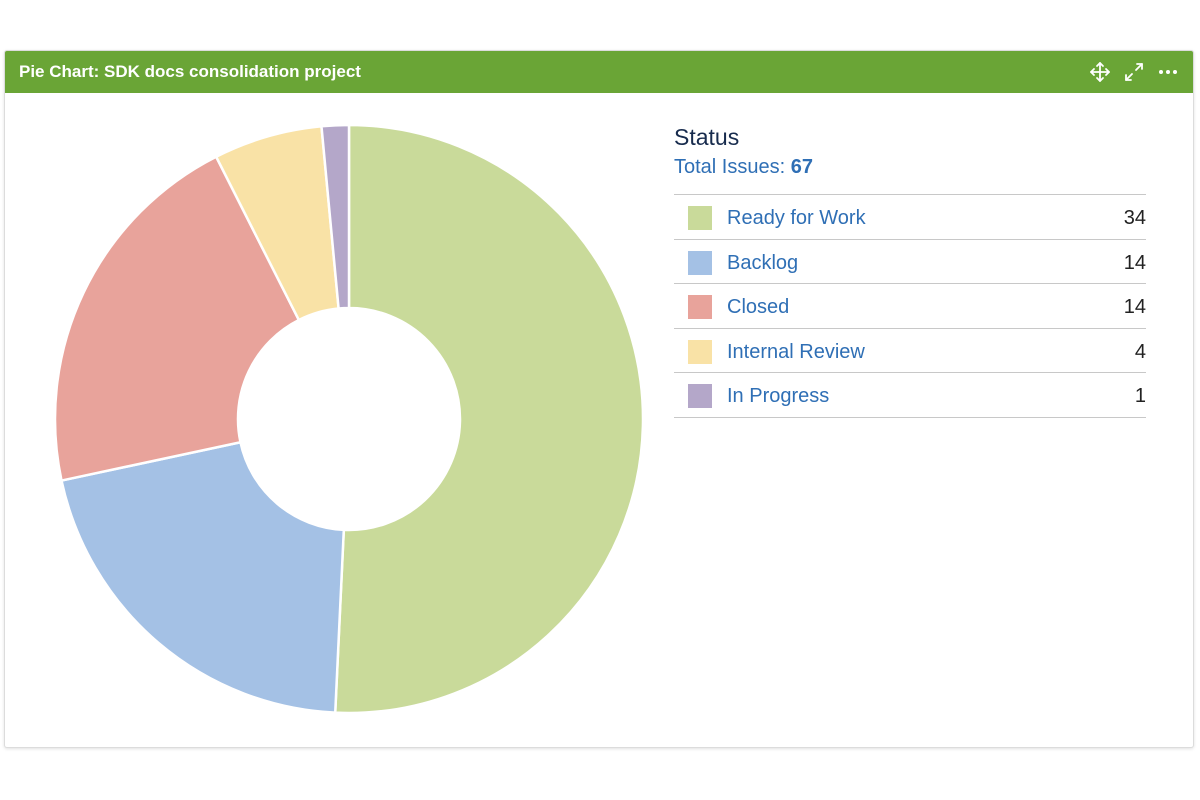 Image resolution: width=1200 pixels, height=800 pixels. I want to click on more-options-icon, so click(1168, 72).